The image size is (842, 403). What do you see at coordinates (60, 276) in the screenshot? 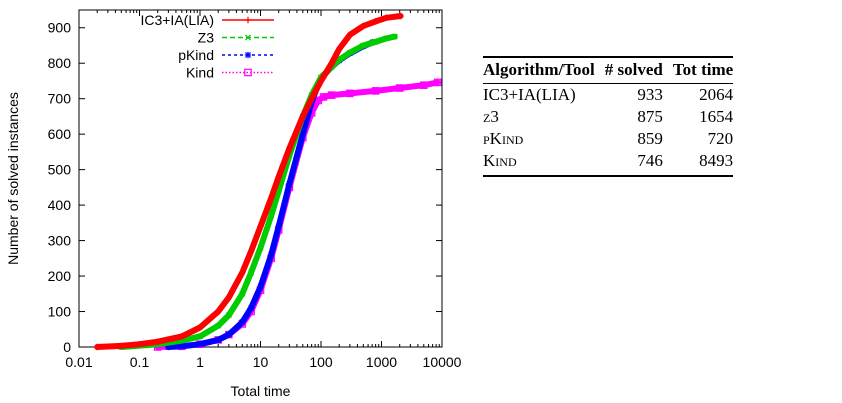
I see `y-tick-label: 200` at bounding box center [60, 276].